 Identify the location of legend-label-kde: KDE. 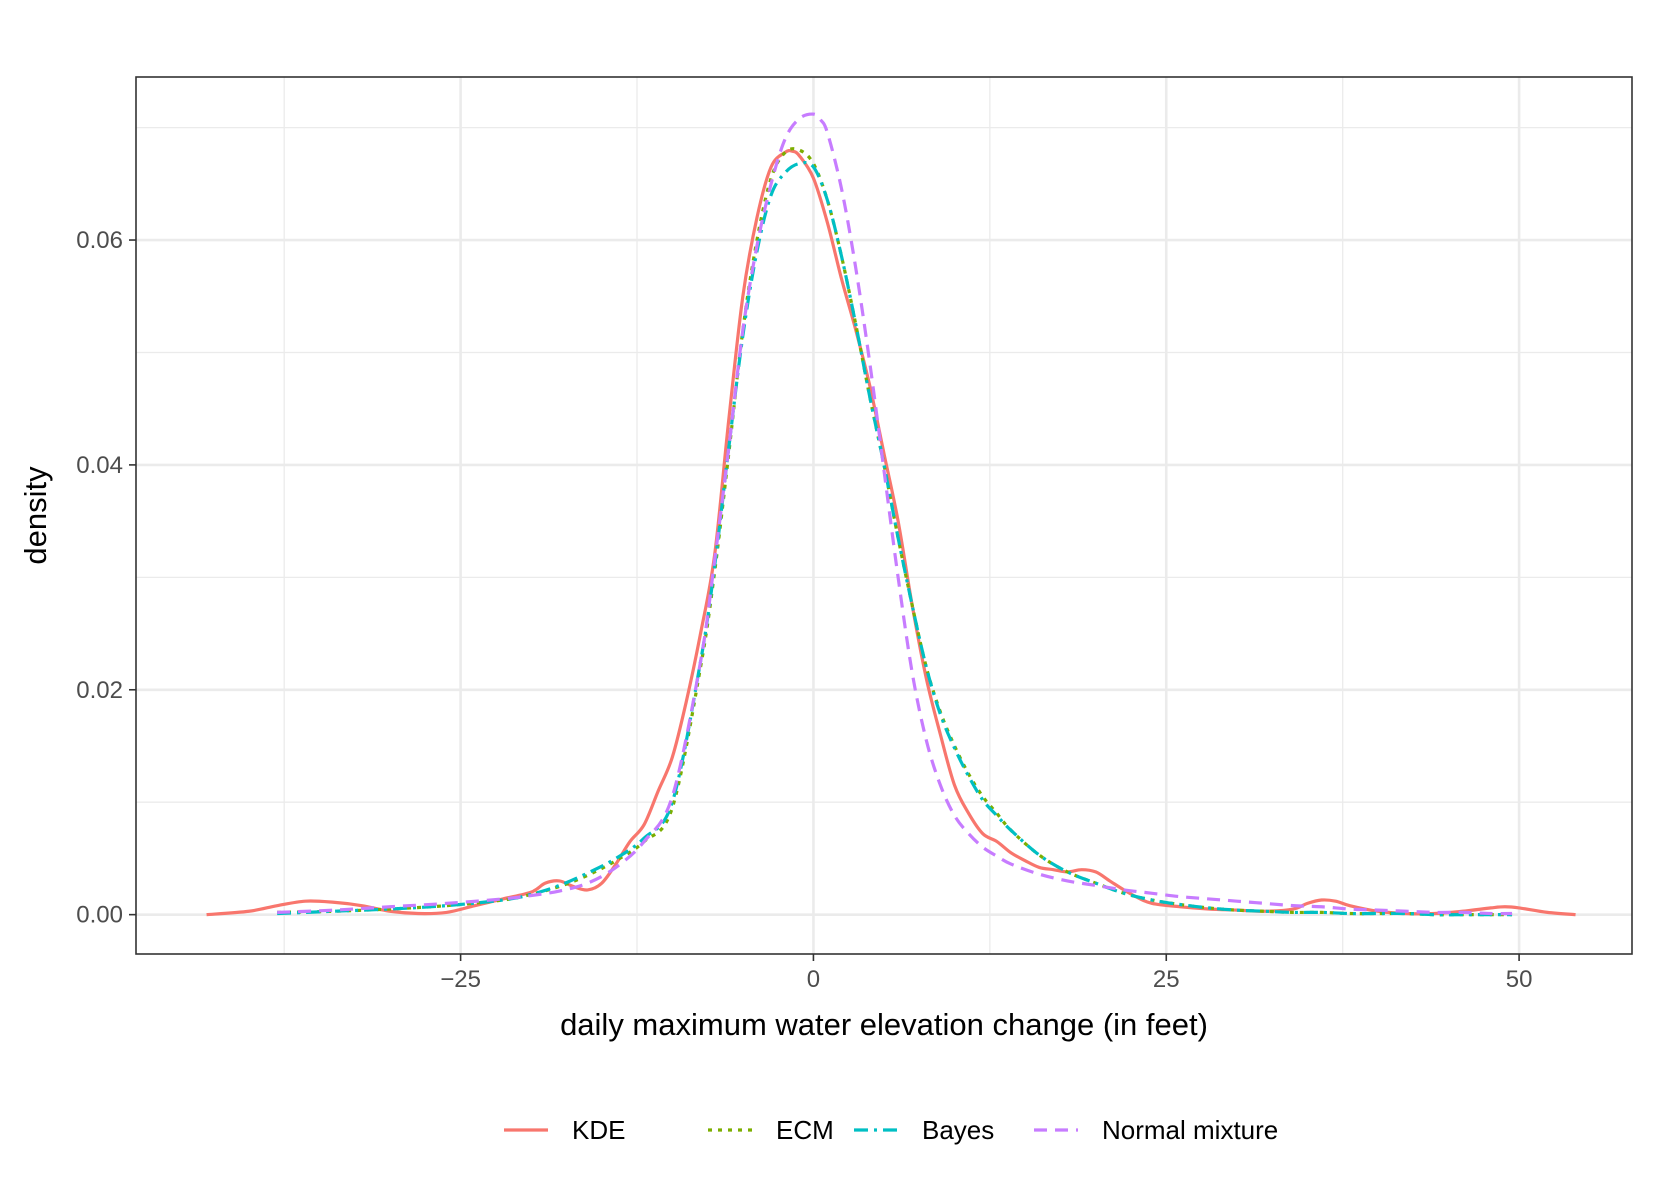
(598, 1130).